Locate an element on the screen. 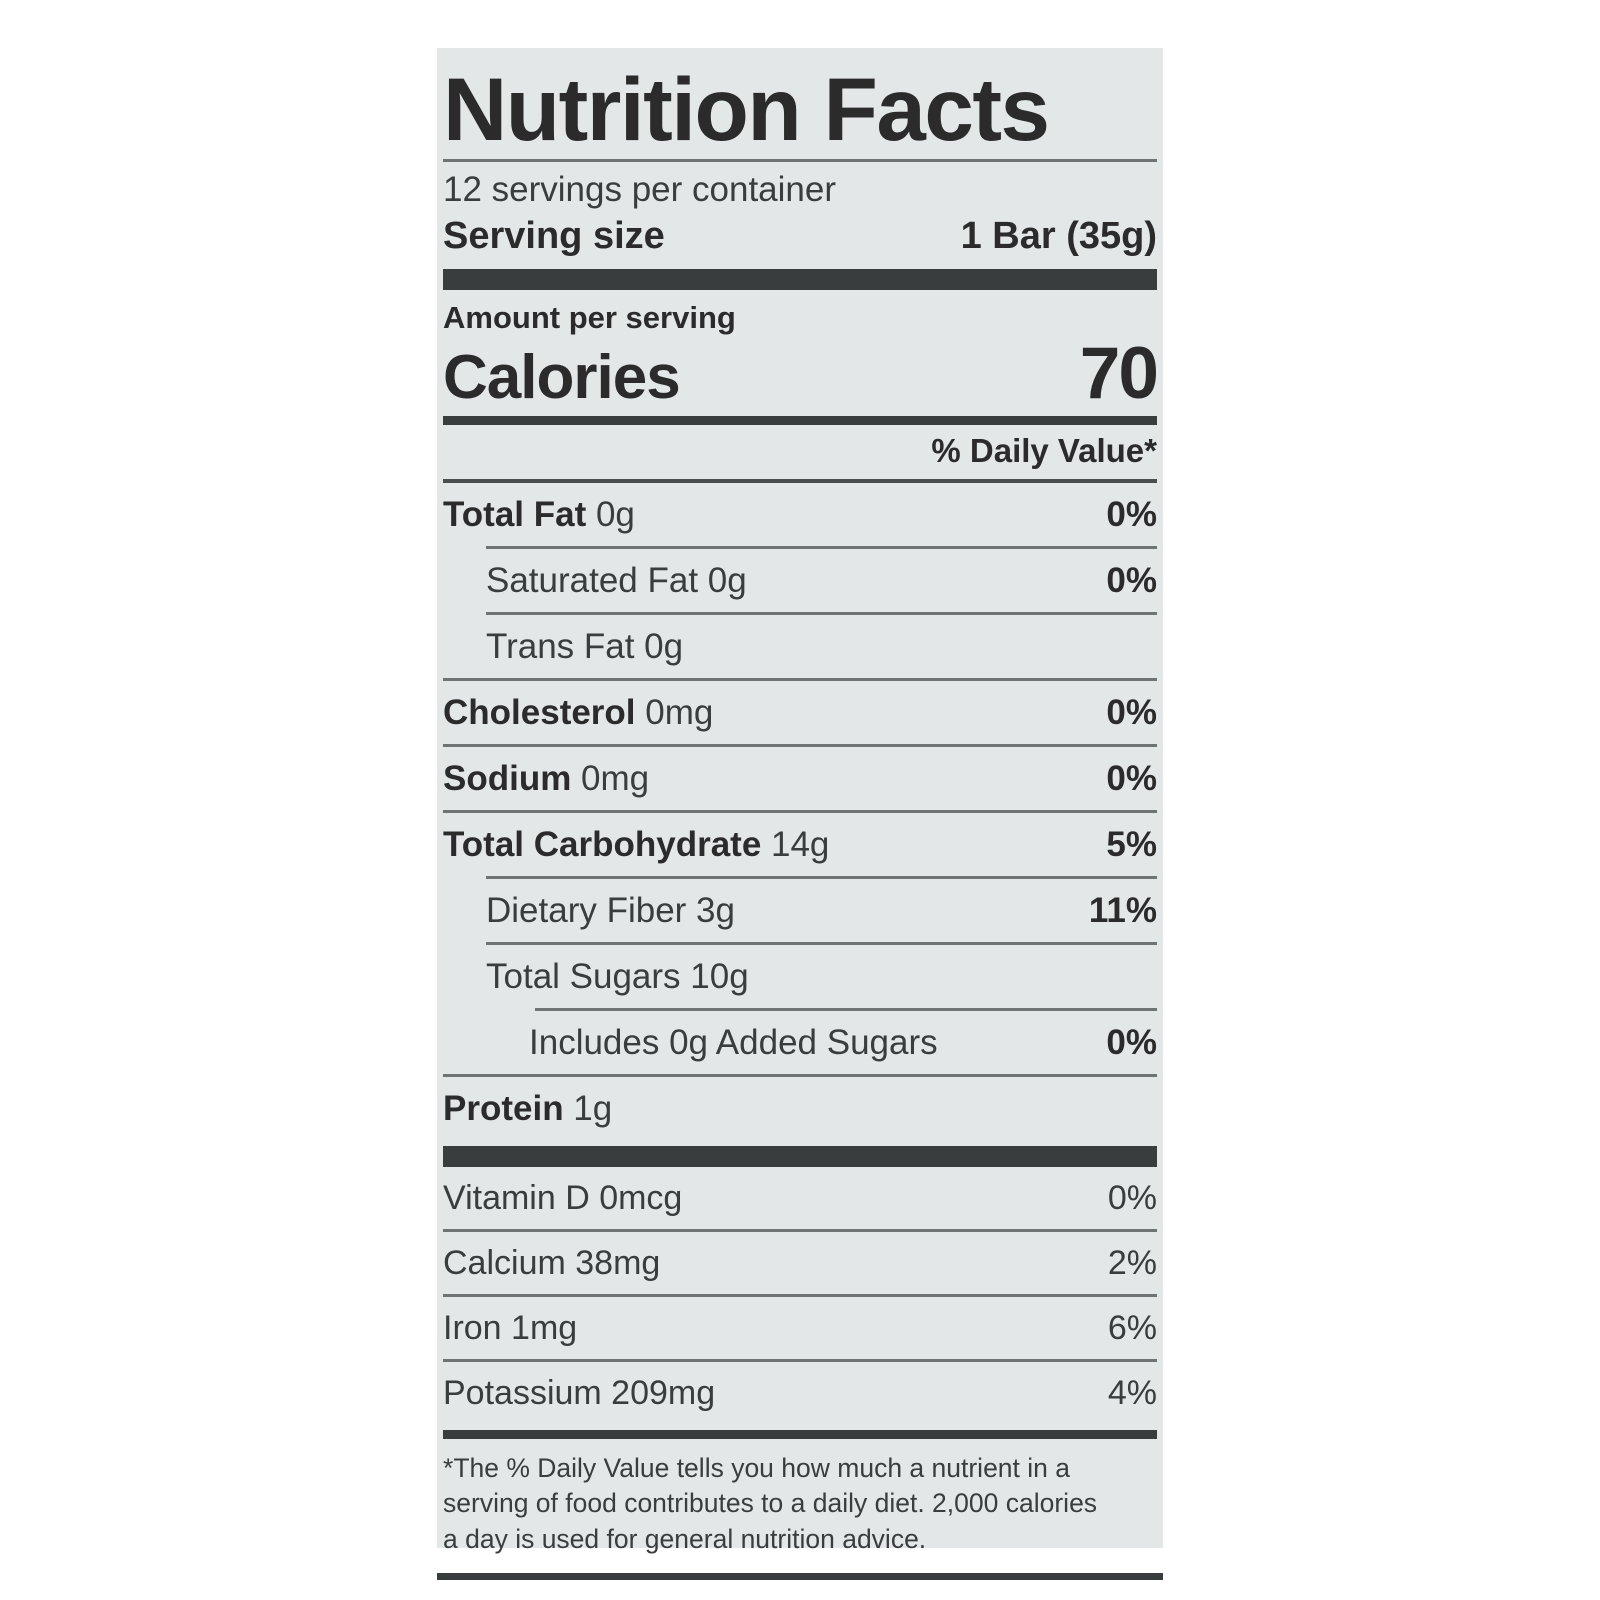  nutrient-pct-saturated-fat: 0% is located at coordinates (1131, 581).